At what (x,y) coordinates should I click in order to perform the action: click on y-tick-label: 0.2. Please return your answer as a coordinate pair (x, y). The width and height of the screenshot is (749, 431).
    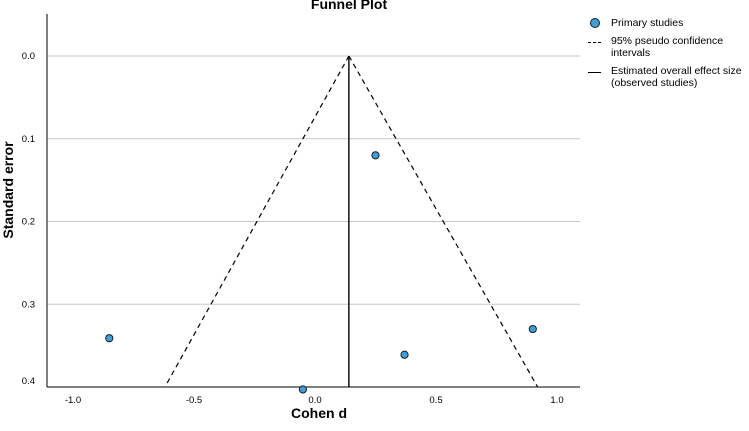
    Looking at the image, I should click on (28, 222).